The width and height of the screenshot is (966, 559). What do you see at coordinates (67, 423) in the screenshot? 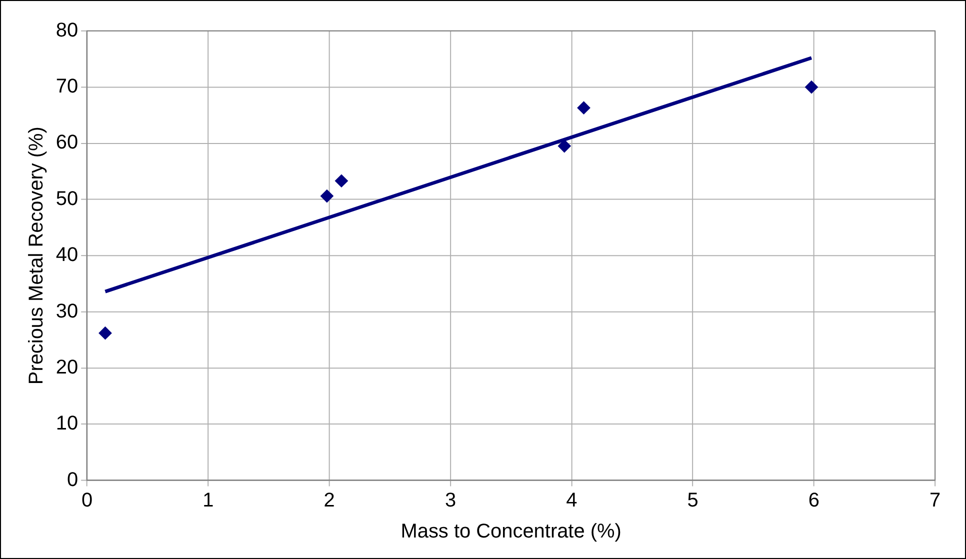
I see `y-tick-label: 10` at bounding box center [67, 423].